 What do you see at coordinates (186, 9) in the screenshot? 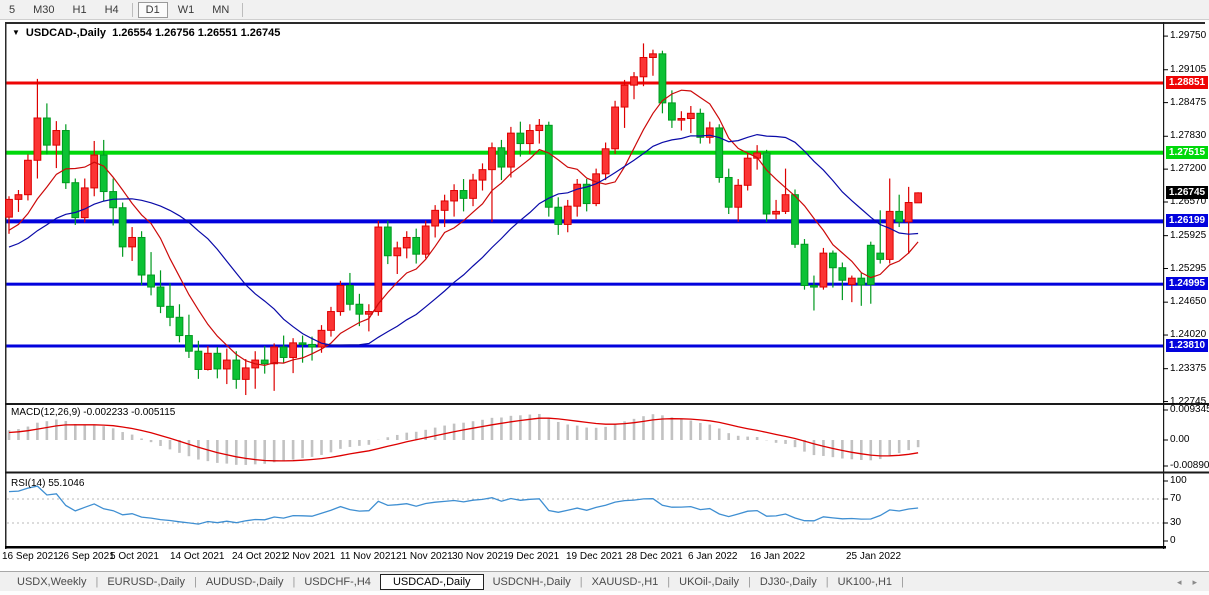
I see `timeframe-button-w1: W1` at bounding box center [186, 9].